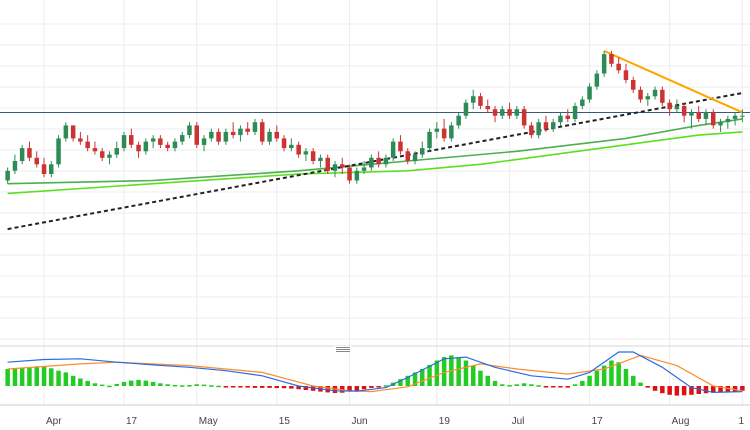 This screenshot has height=430, width=750. What do you see at coordinates (343, 349) in the screenshot?
I see `panel-resize-handle` at bounding box center [343, 349].